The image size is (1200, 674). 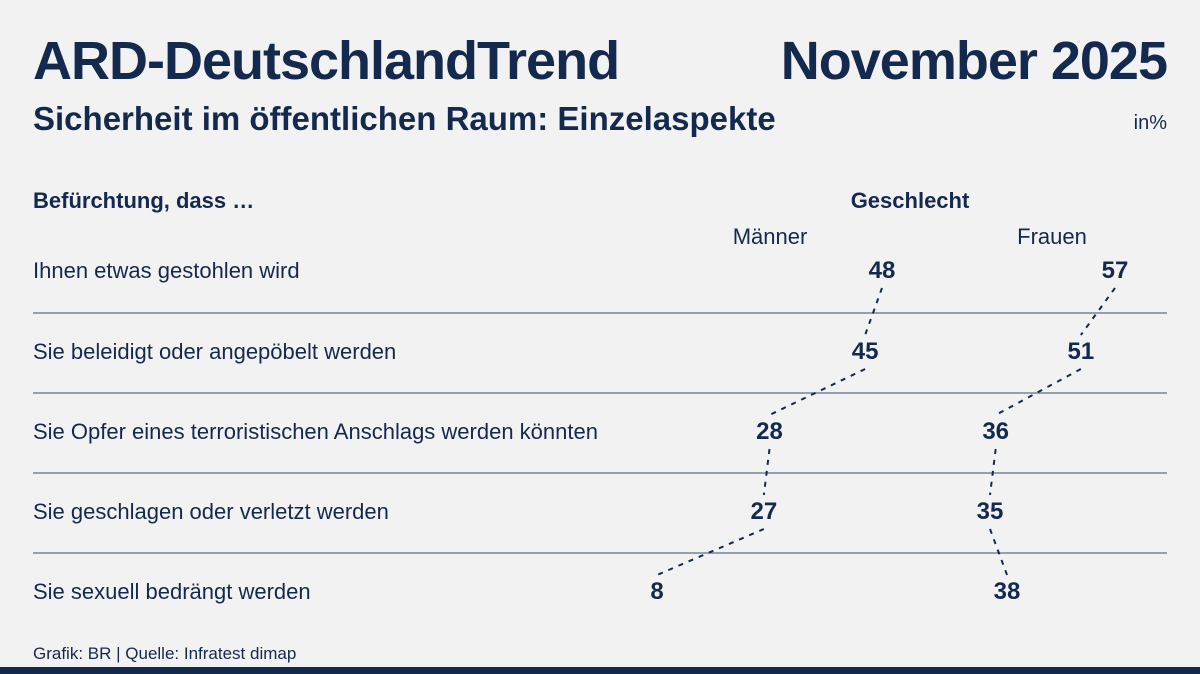 What do you see at coordinates (172, 591) in the screenshot?
I see `row-label: Sie sexuell bedrängt werden` at bounding box center [172, 591].